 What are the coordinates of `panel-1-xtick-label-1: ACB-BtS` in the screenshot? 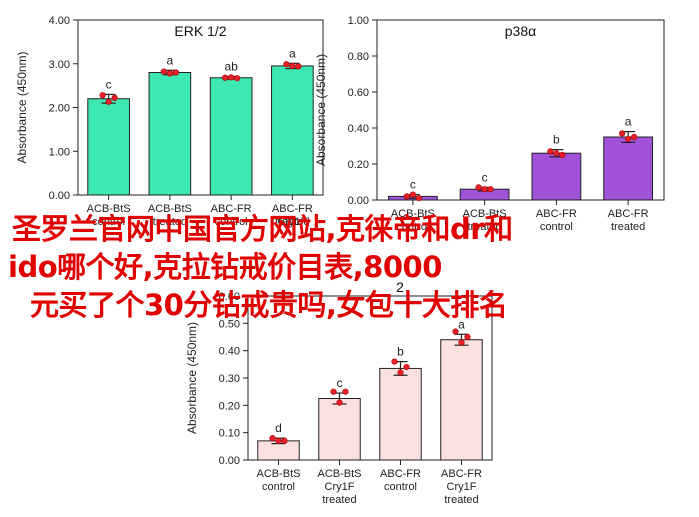 It's located at (109, 209).